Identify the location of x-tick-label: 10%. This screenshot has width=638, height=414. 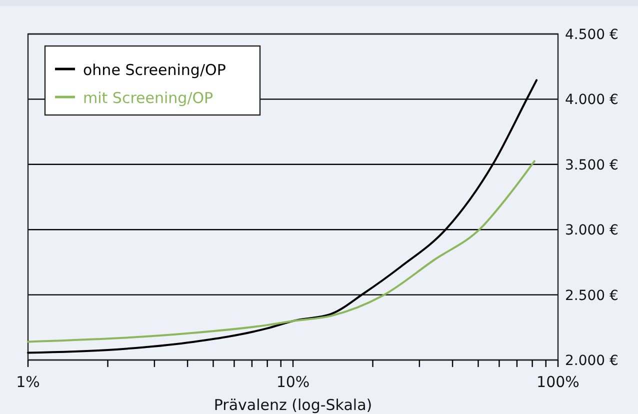
(293, 382).